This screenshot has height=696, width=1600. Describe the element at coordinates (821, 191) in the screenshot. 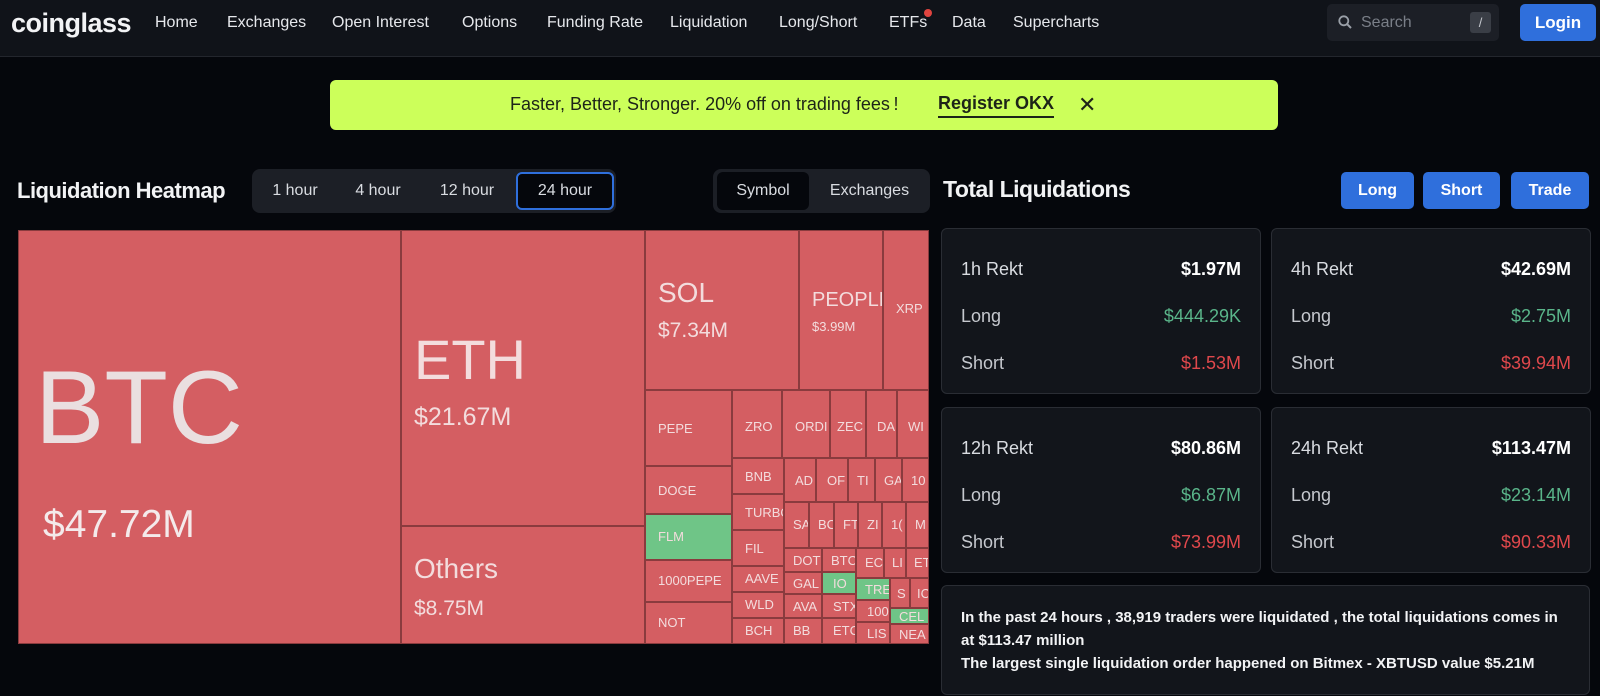

I see `mode-tabs: Symbol Exchanges` at that location.